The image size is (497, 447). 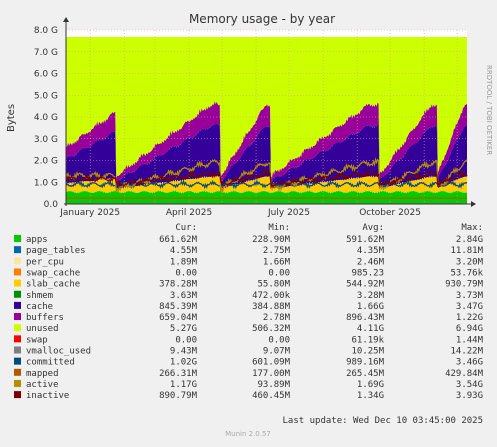 What do you see at coordinates (46, 162) in the screenshot?
I see `y-tick-label: 2.0 G` at bounding box center [46, 162].